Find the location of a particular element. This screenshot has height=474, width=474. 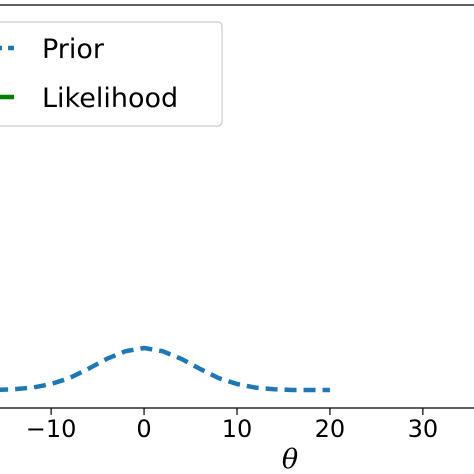

x-tick-label: −10 is located at coordinates (51, 429).